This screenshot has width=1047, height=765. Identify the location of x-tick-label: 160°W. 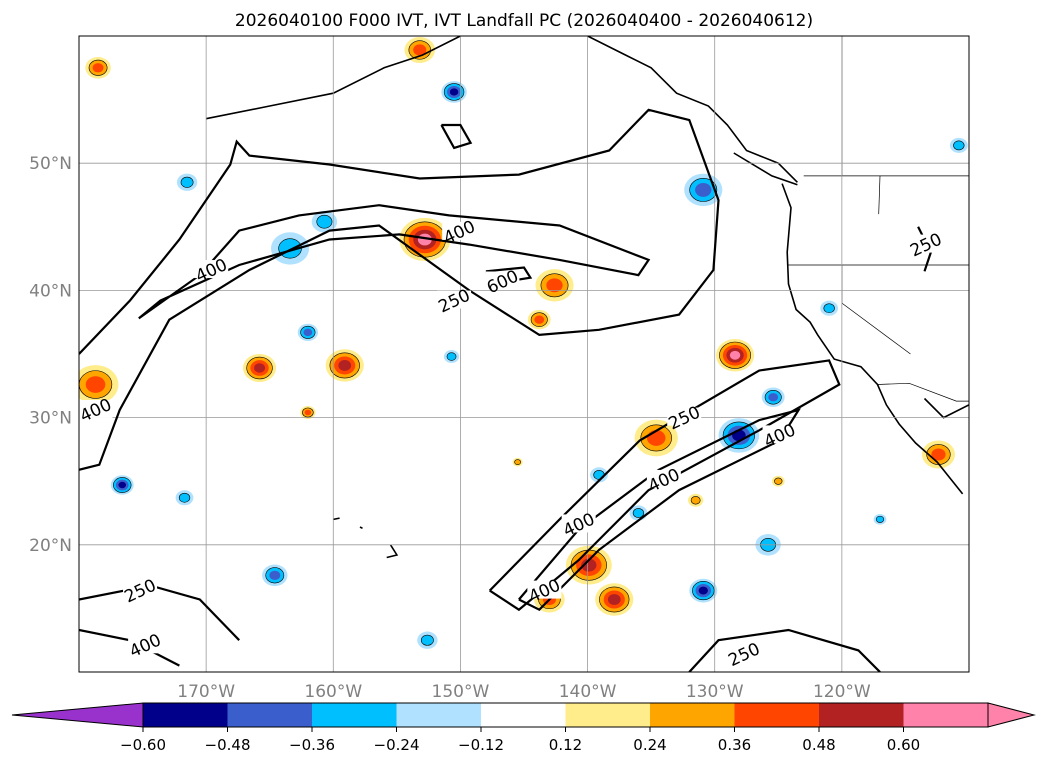
(333, 692).